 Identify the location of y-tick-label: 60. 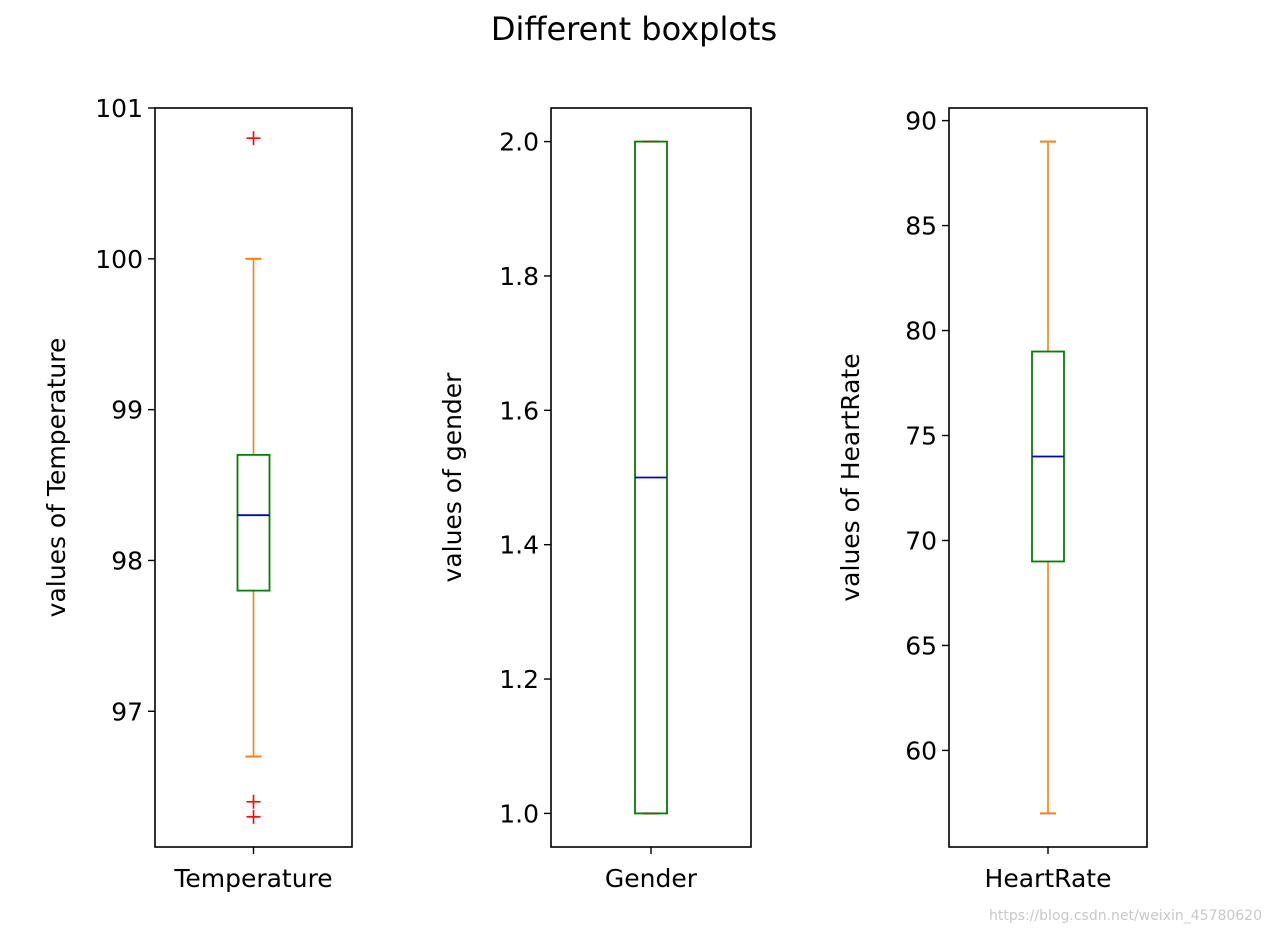
(921, 750).